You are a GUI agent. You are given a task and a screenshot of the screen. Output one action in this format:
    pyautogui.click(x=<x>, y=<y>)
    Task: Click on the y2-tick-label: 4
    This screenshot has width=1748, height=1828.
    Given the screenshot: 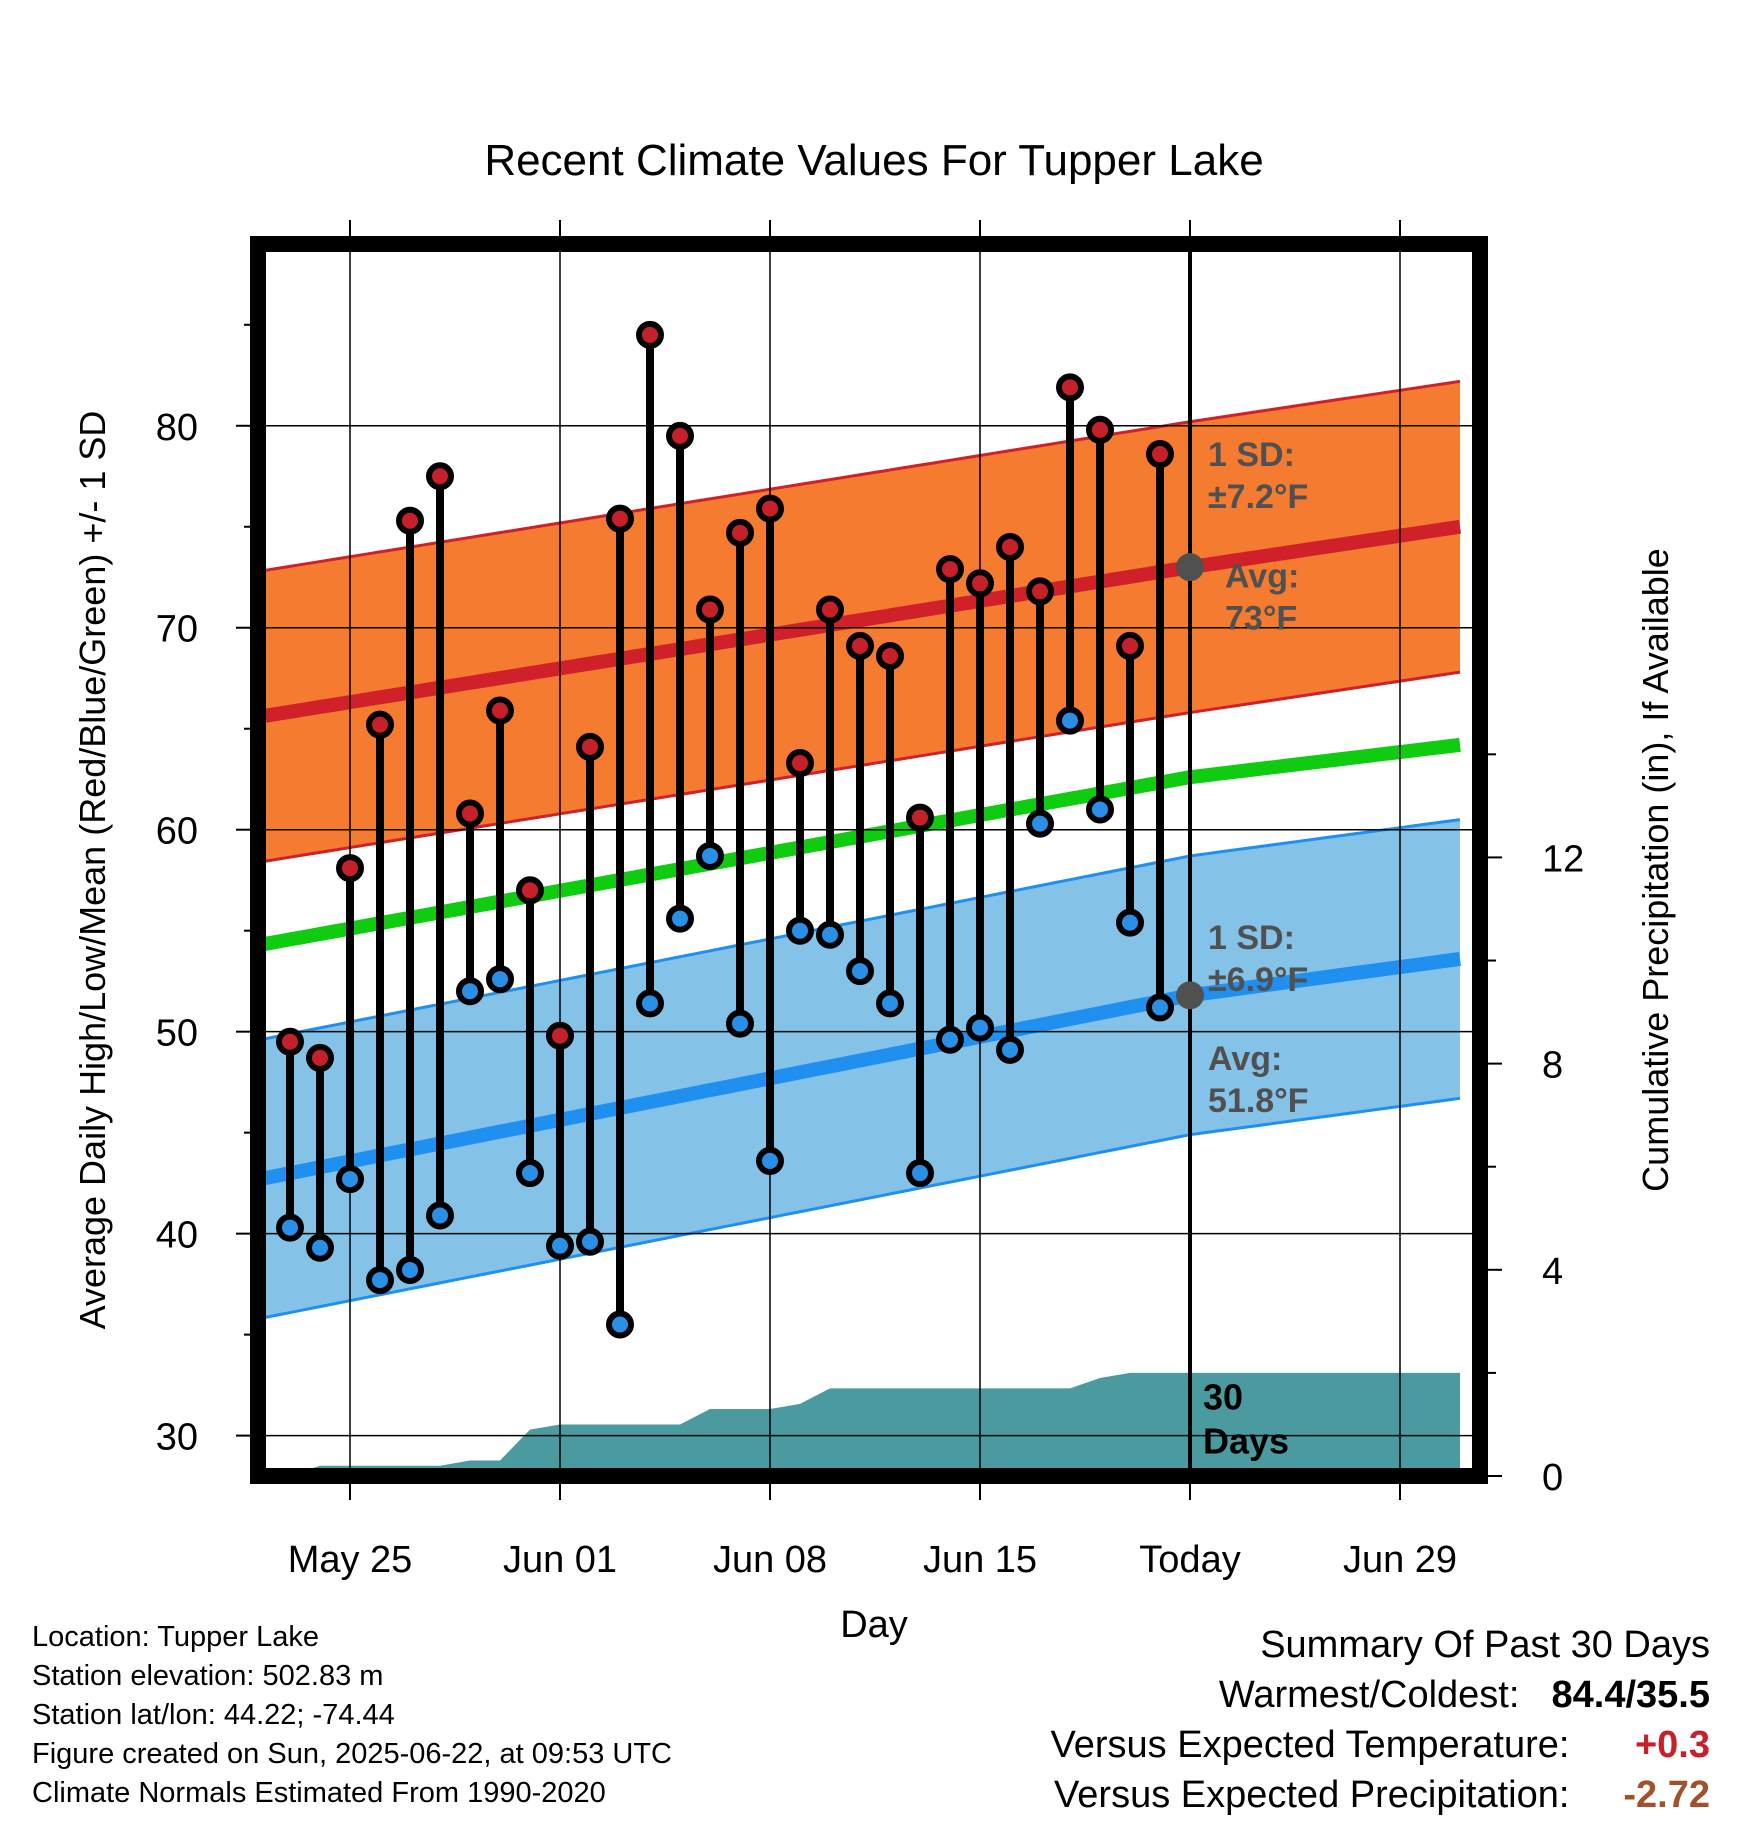 What is the action you would take?
    pyautogui.click(x=1552, y=1272)
    